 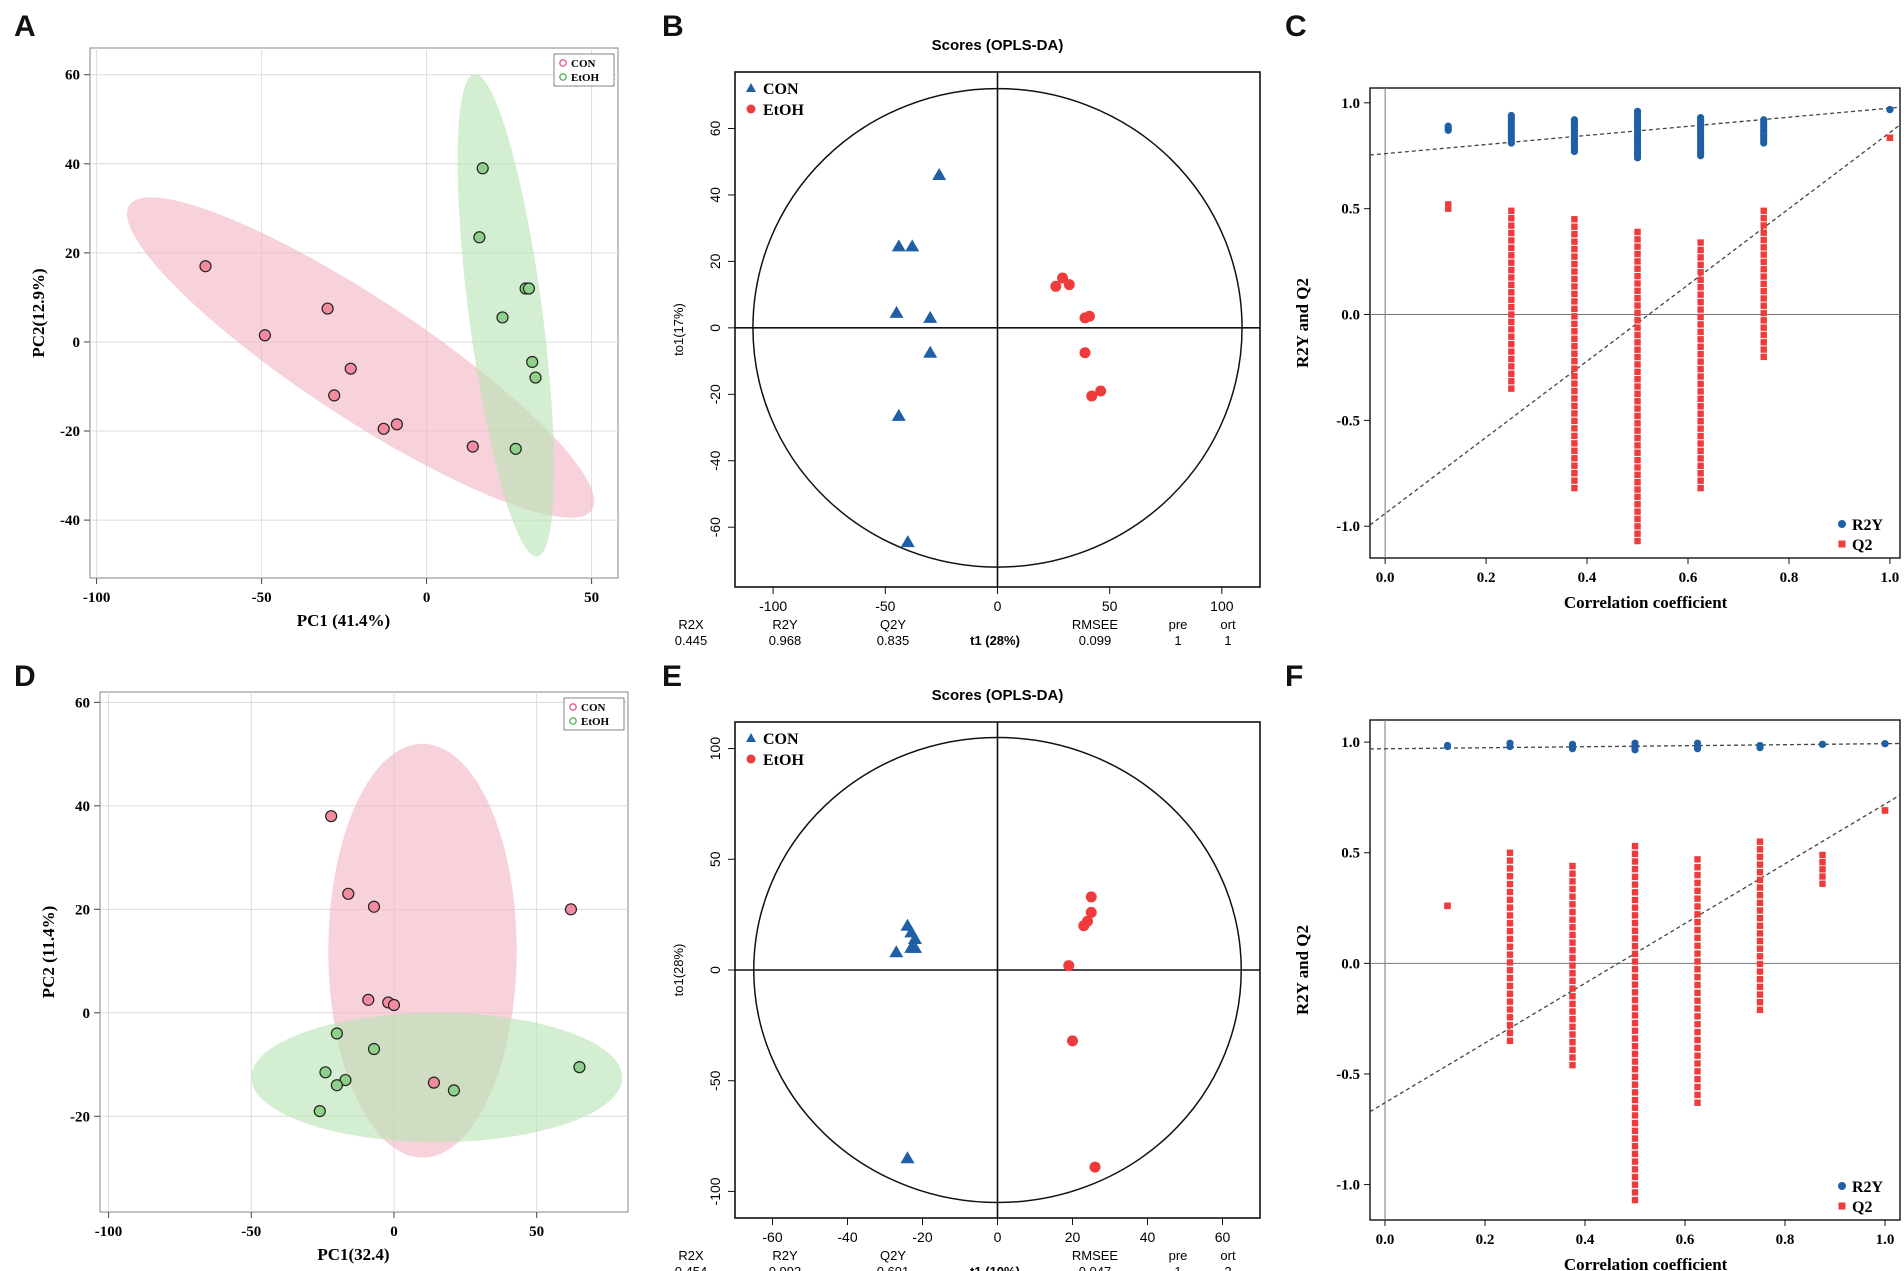 I want to click on x-tick-label: -50, so click(x=262, y=598).